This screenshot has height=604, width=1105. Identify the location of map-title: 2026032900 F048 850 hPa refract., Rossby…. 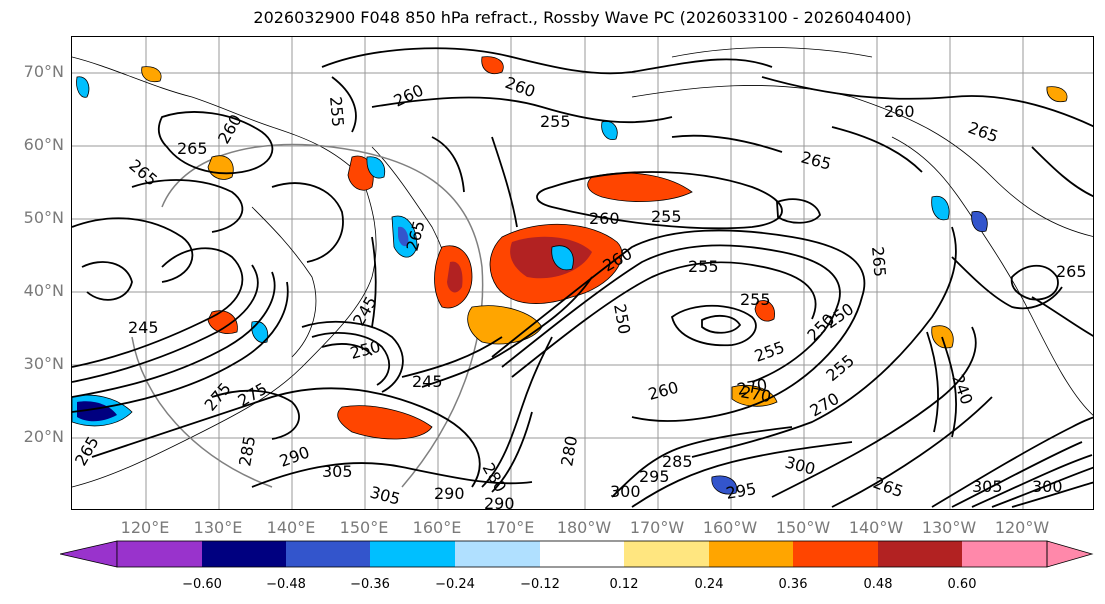
(582, 17).